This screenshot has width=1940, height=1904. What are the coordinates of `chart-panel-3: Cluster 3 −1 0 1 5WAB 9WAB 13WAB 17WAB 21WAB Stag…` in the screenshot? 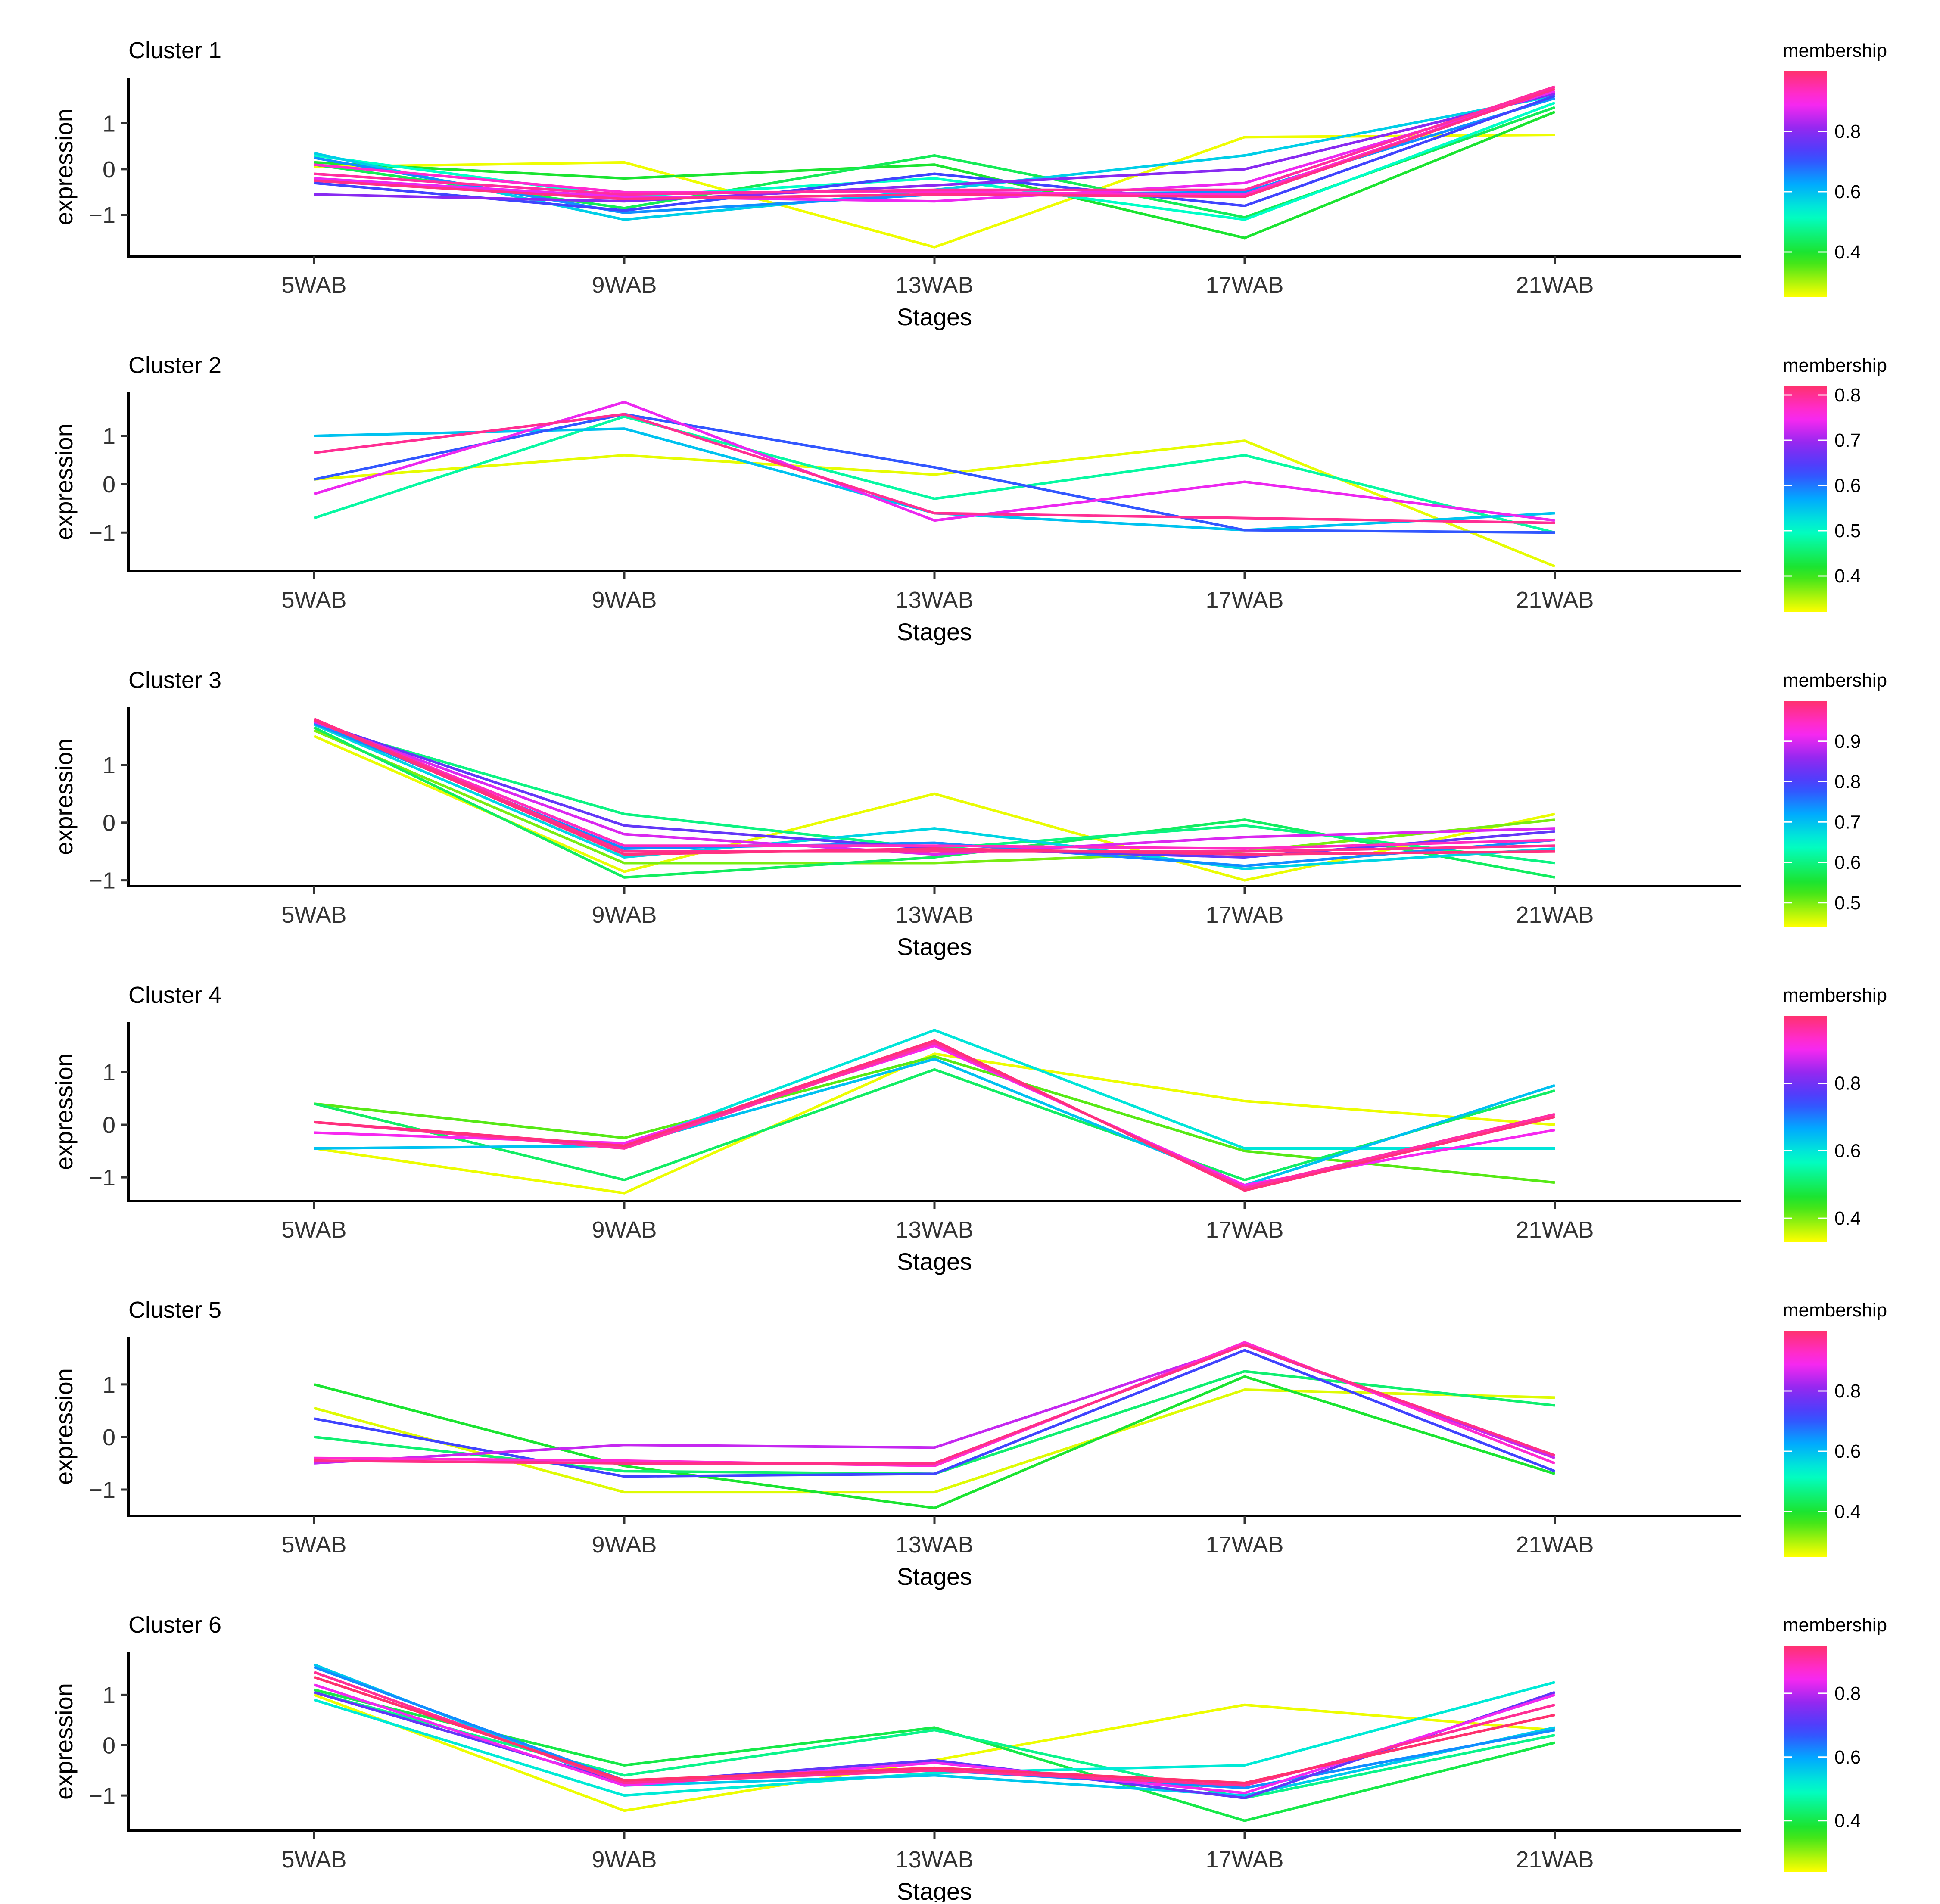 It's located at (969, 814).